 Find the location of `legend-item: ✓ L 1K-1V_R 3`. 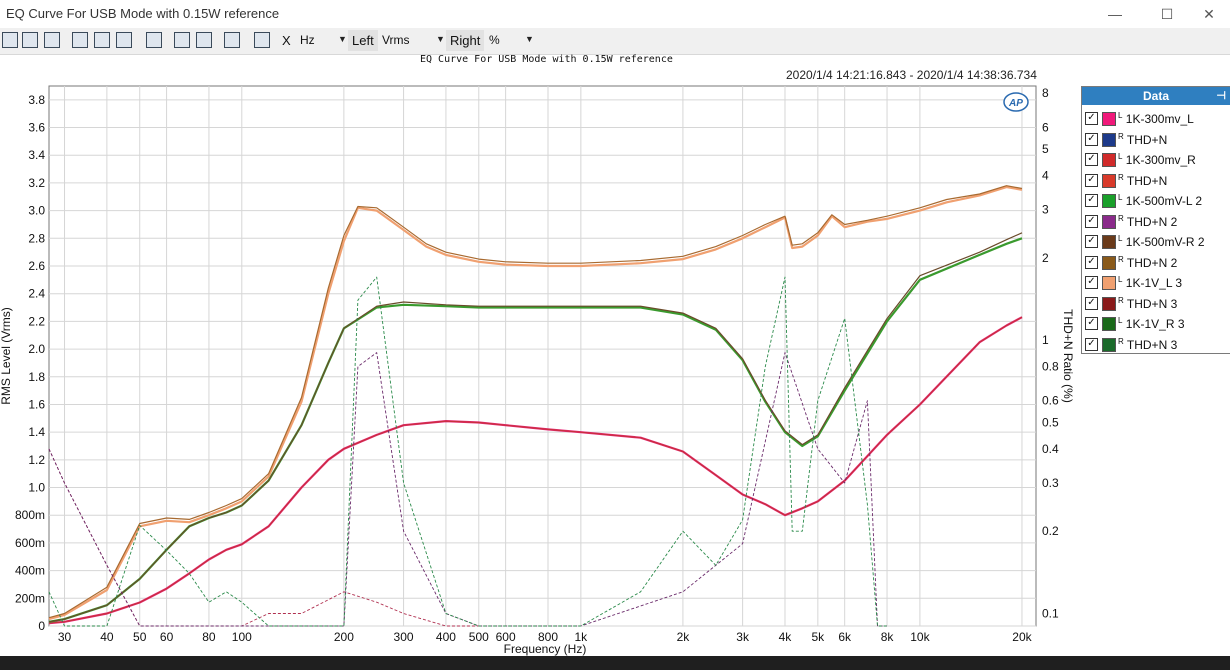

legend-item: ✓ L 1K-1V_R 3 is located at coordinates (1157, 324).